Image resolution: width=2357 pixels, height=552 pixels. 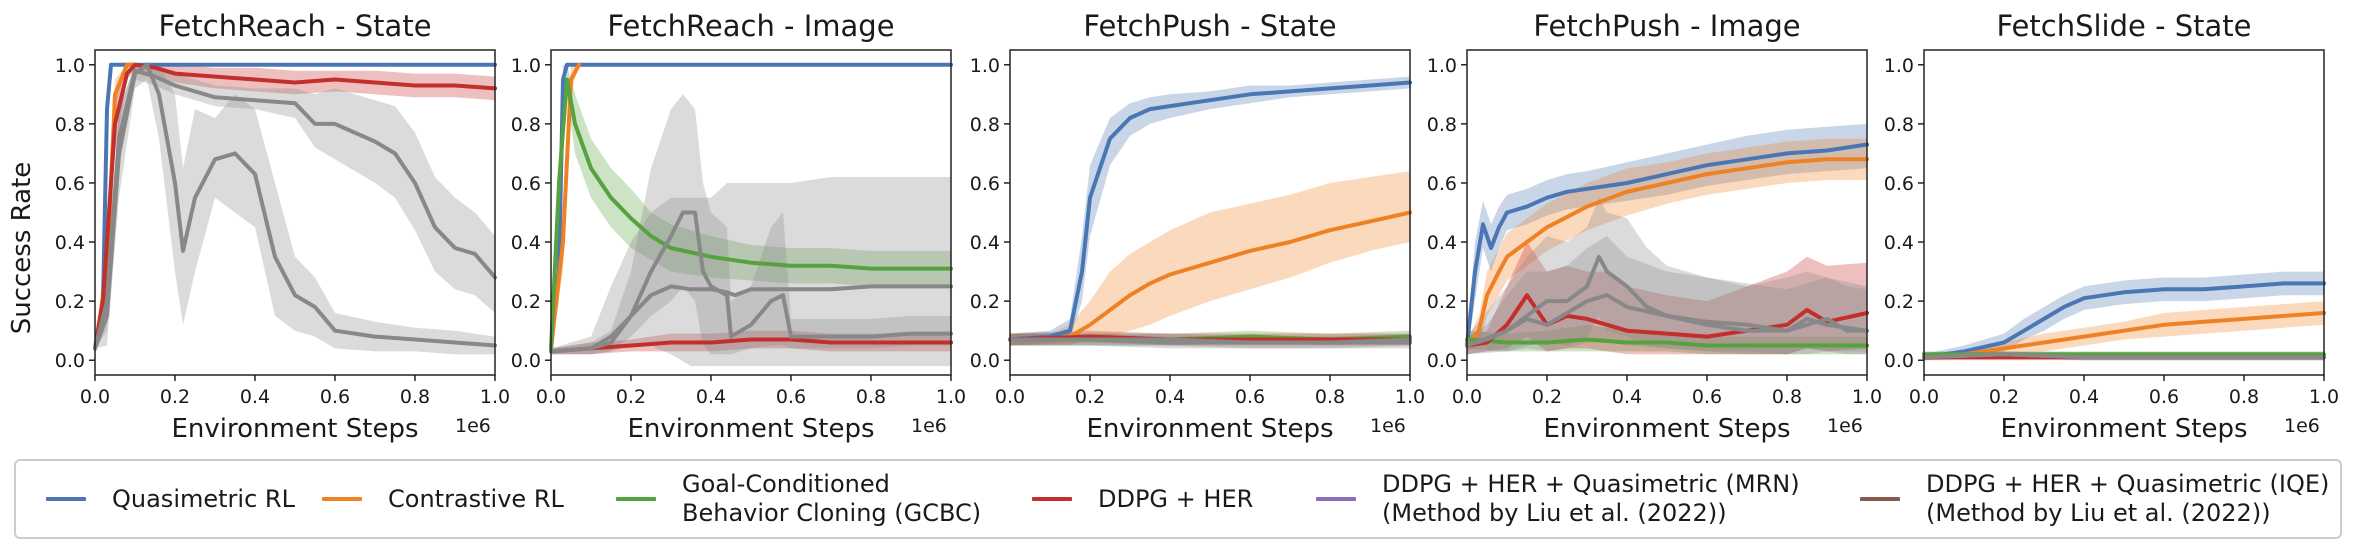 I want to click on legend-swatch-contrastive-rl, so click(x=342, y=499).